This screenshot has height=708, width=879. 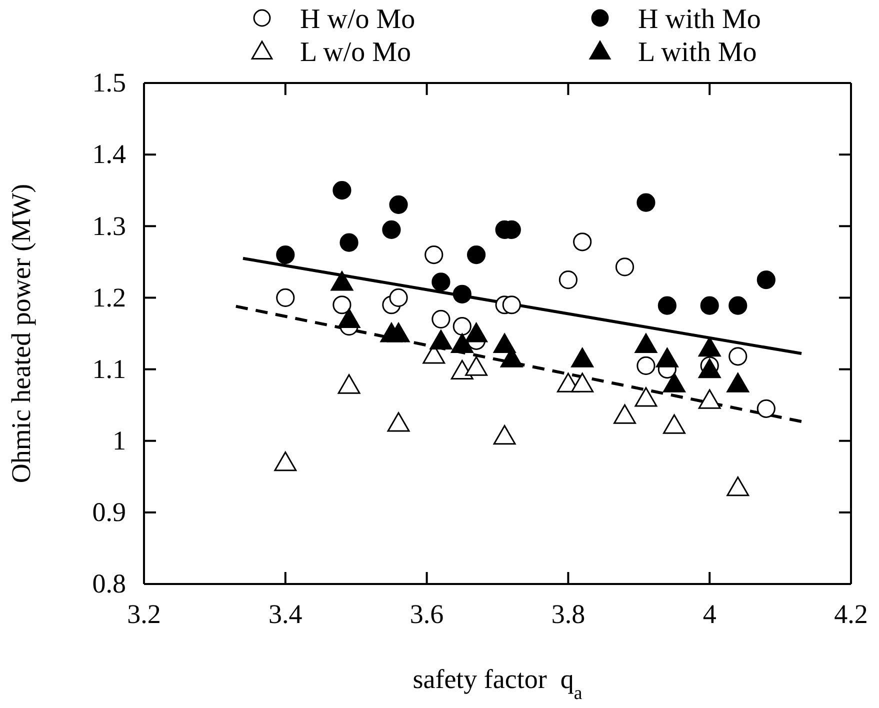 I want to click on legend-label: L w/o Mo, so click(x=355, y=52).